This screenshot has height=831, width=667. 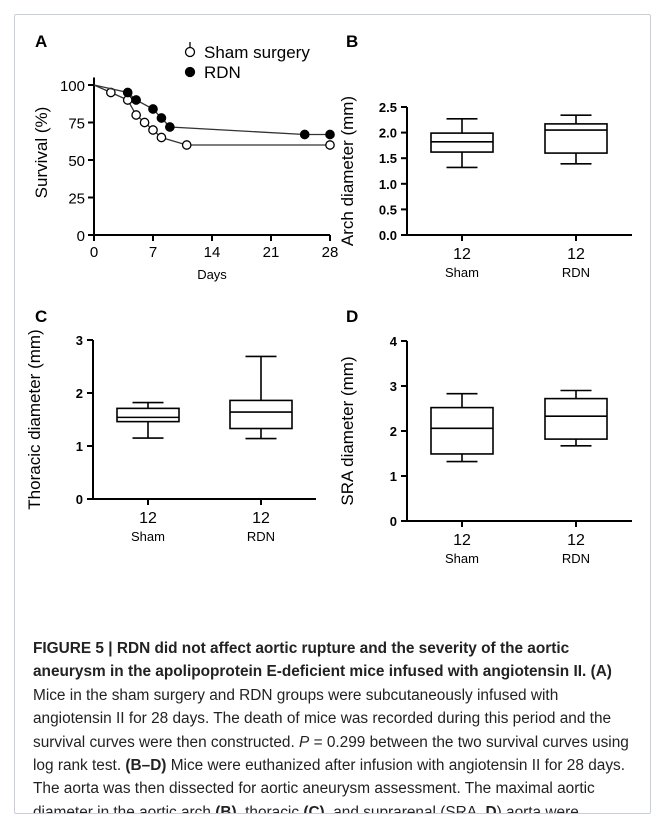 I want to click on panel-a-x-tick-label: 21, so click(x=271, y=252).